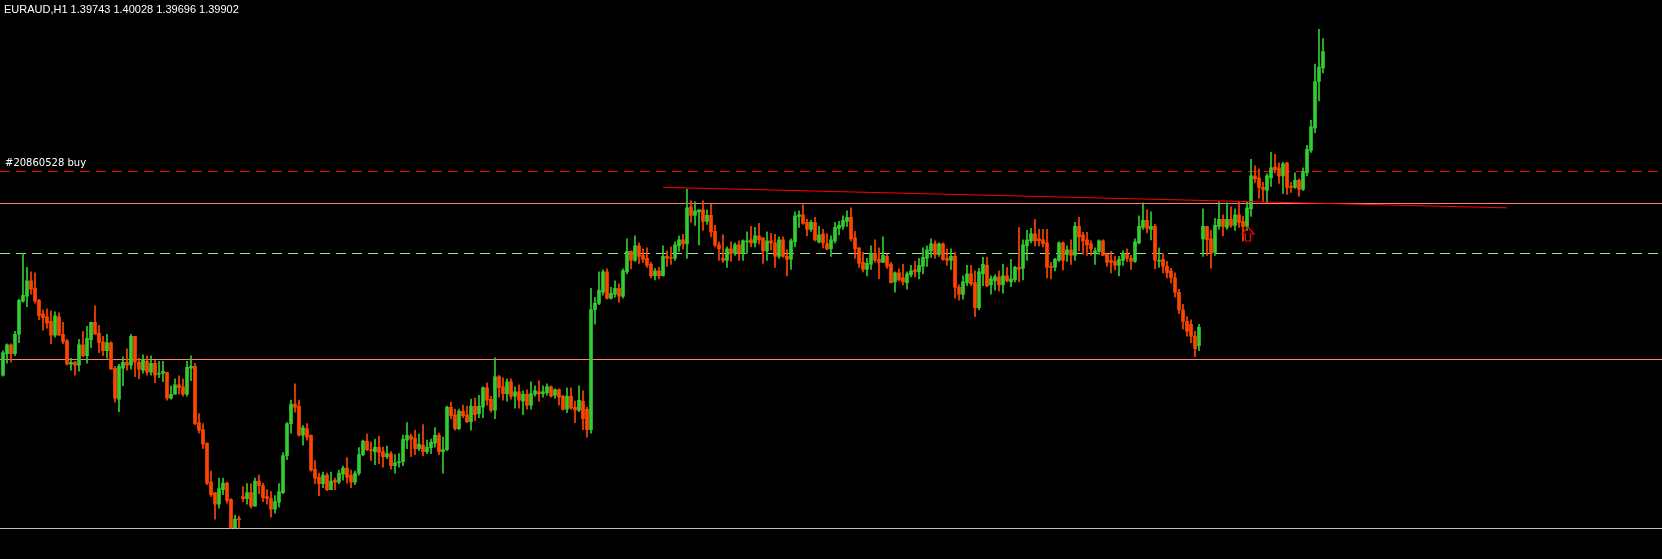 The height and width of the screenshot is (559, 1662). What do you see at coordinates (121, 9) in the screenshot?
I see `chart-title: EURAUD,H1 1.39743 1.40028 1.39696 1.39902` at bounding box center [121, 9].